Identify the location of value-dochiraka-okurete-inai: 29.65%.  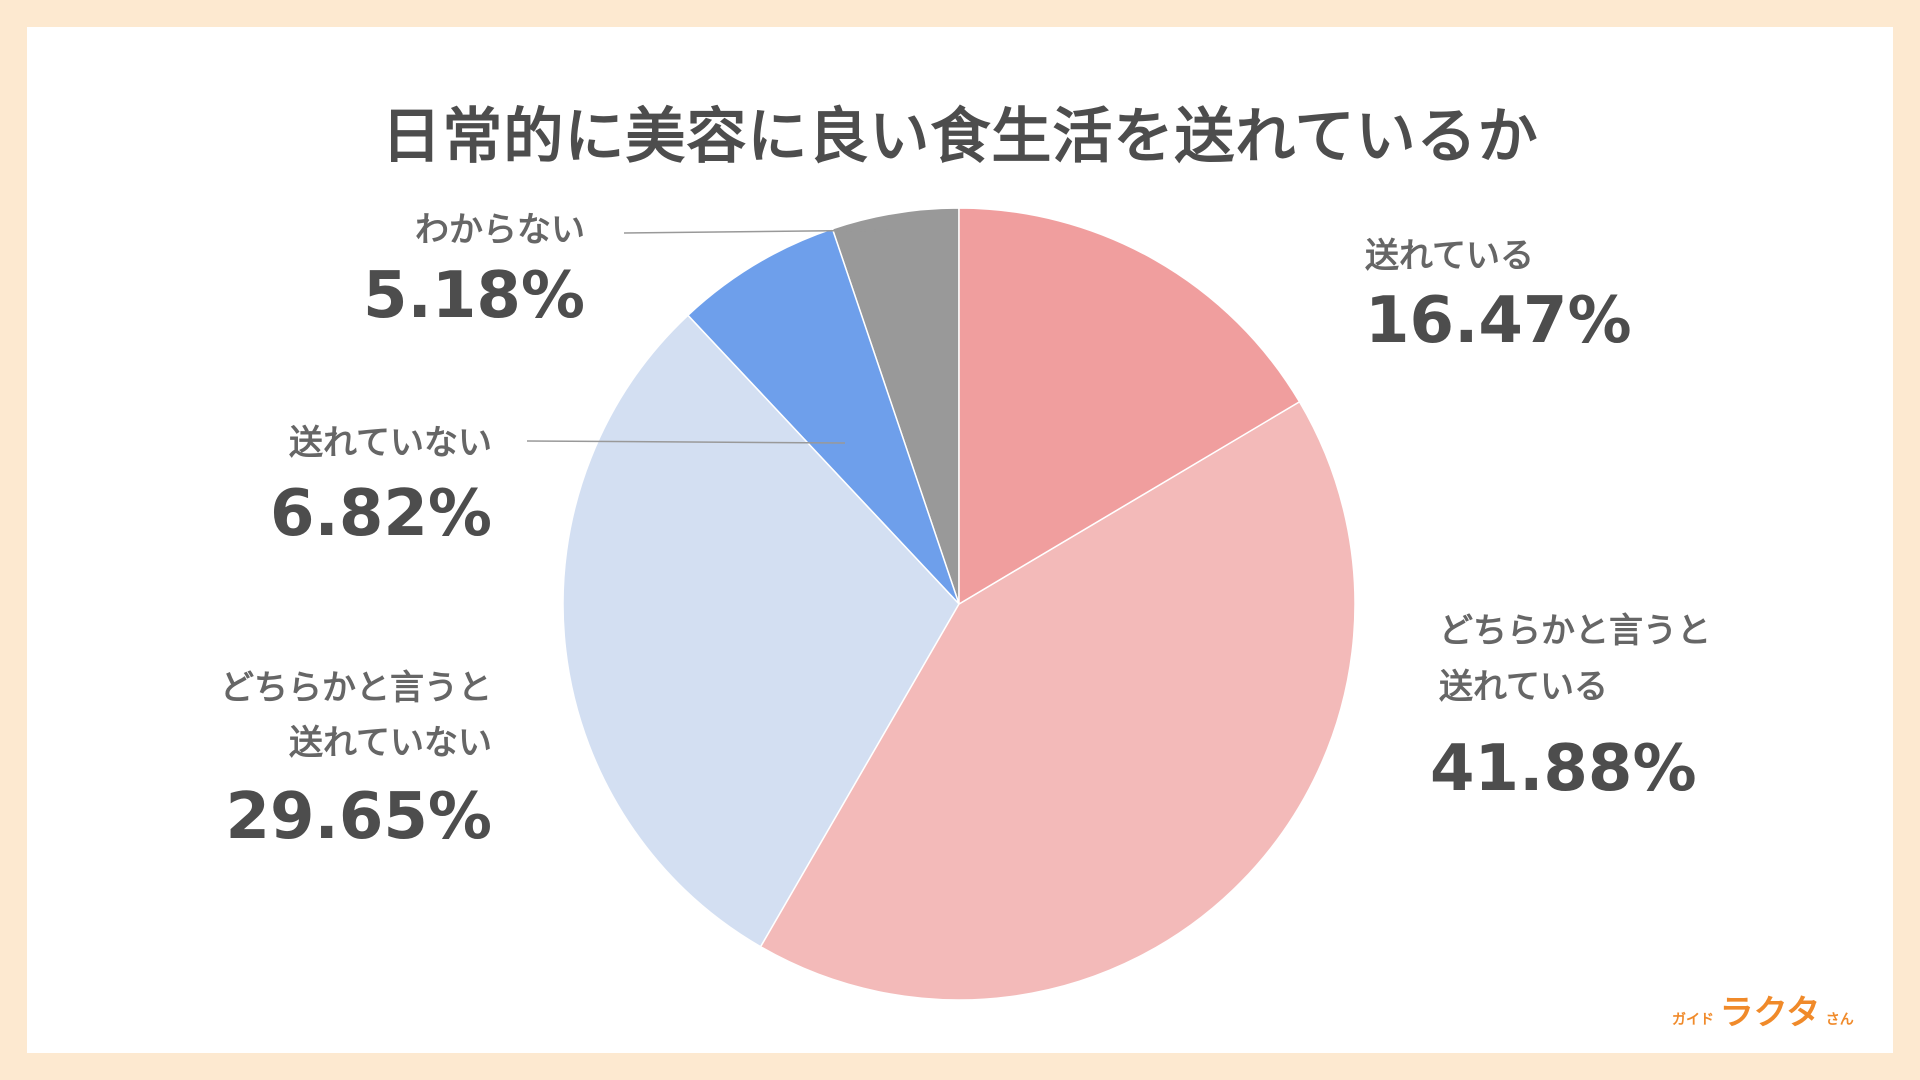
(358, 817).